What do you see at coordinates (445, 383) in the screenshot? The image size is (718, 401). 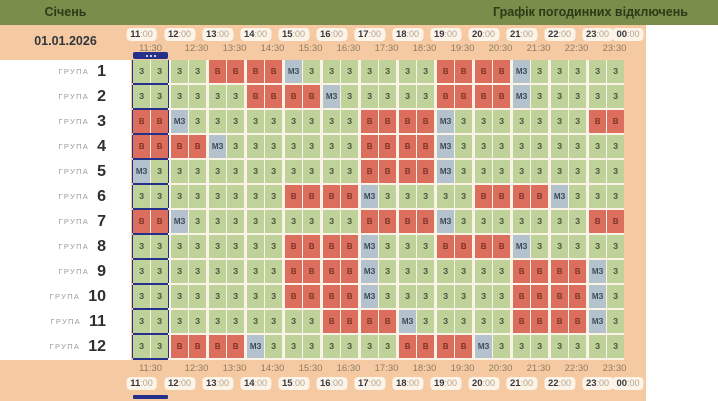 I see `hour-tick: 19:00` at bounding box center [445, 383].